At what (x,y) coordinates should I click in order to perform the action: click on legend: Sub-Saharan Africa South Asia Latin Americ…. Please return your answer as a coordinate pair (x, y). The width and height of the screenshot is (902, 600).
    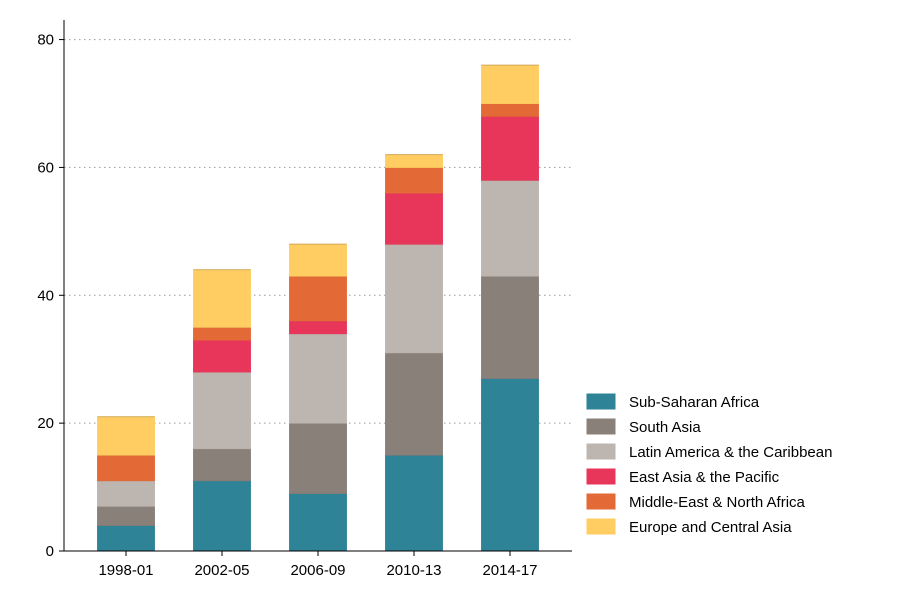
    Looking at the image, I should click on (709, 464).